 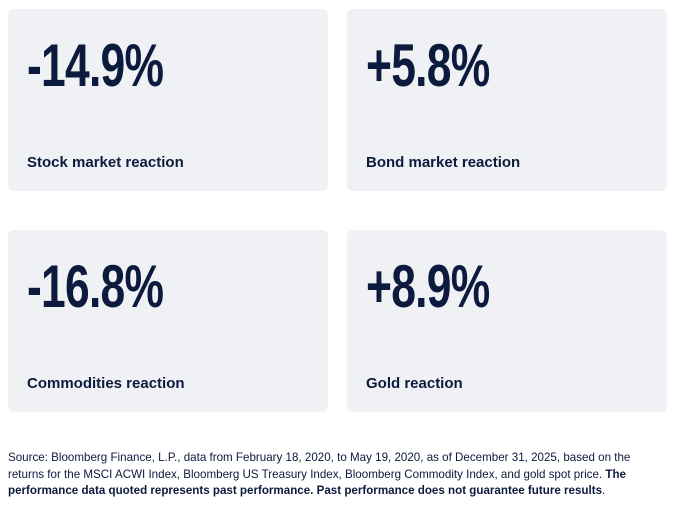 I want to click on card-label: Bond market reaction, so click(x=443, y=162).